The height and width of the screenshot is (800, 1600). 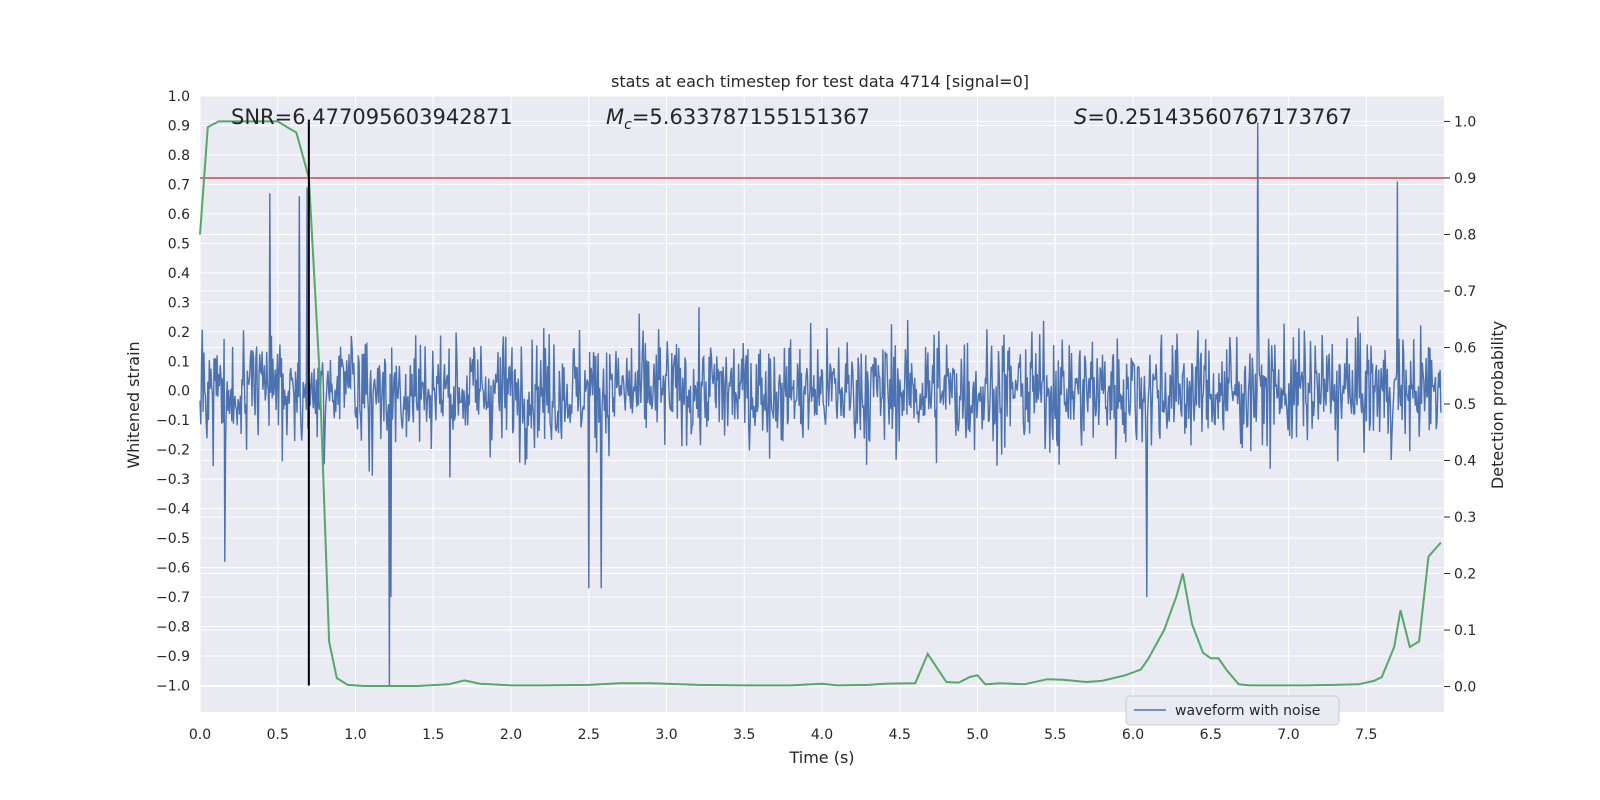 What do you see at coordinates (179, 333) in the screenshot?
I see `y-left-tick-label: 0.2` at bounding box center [179, 333].